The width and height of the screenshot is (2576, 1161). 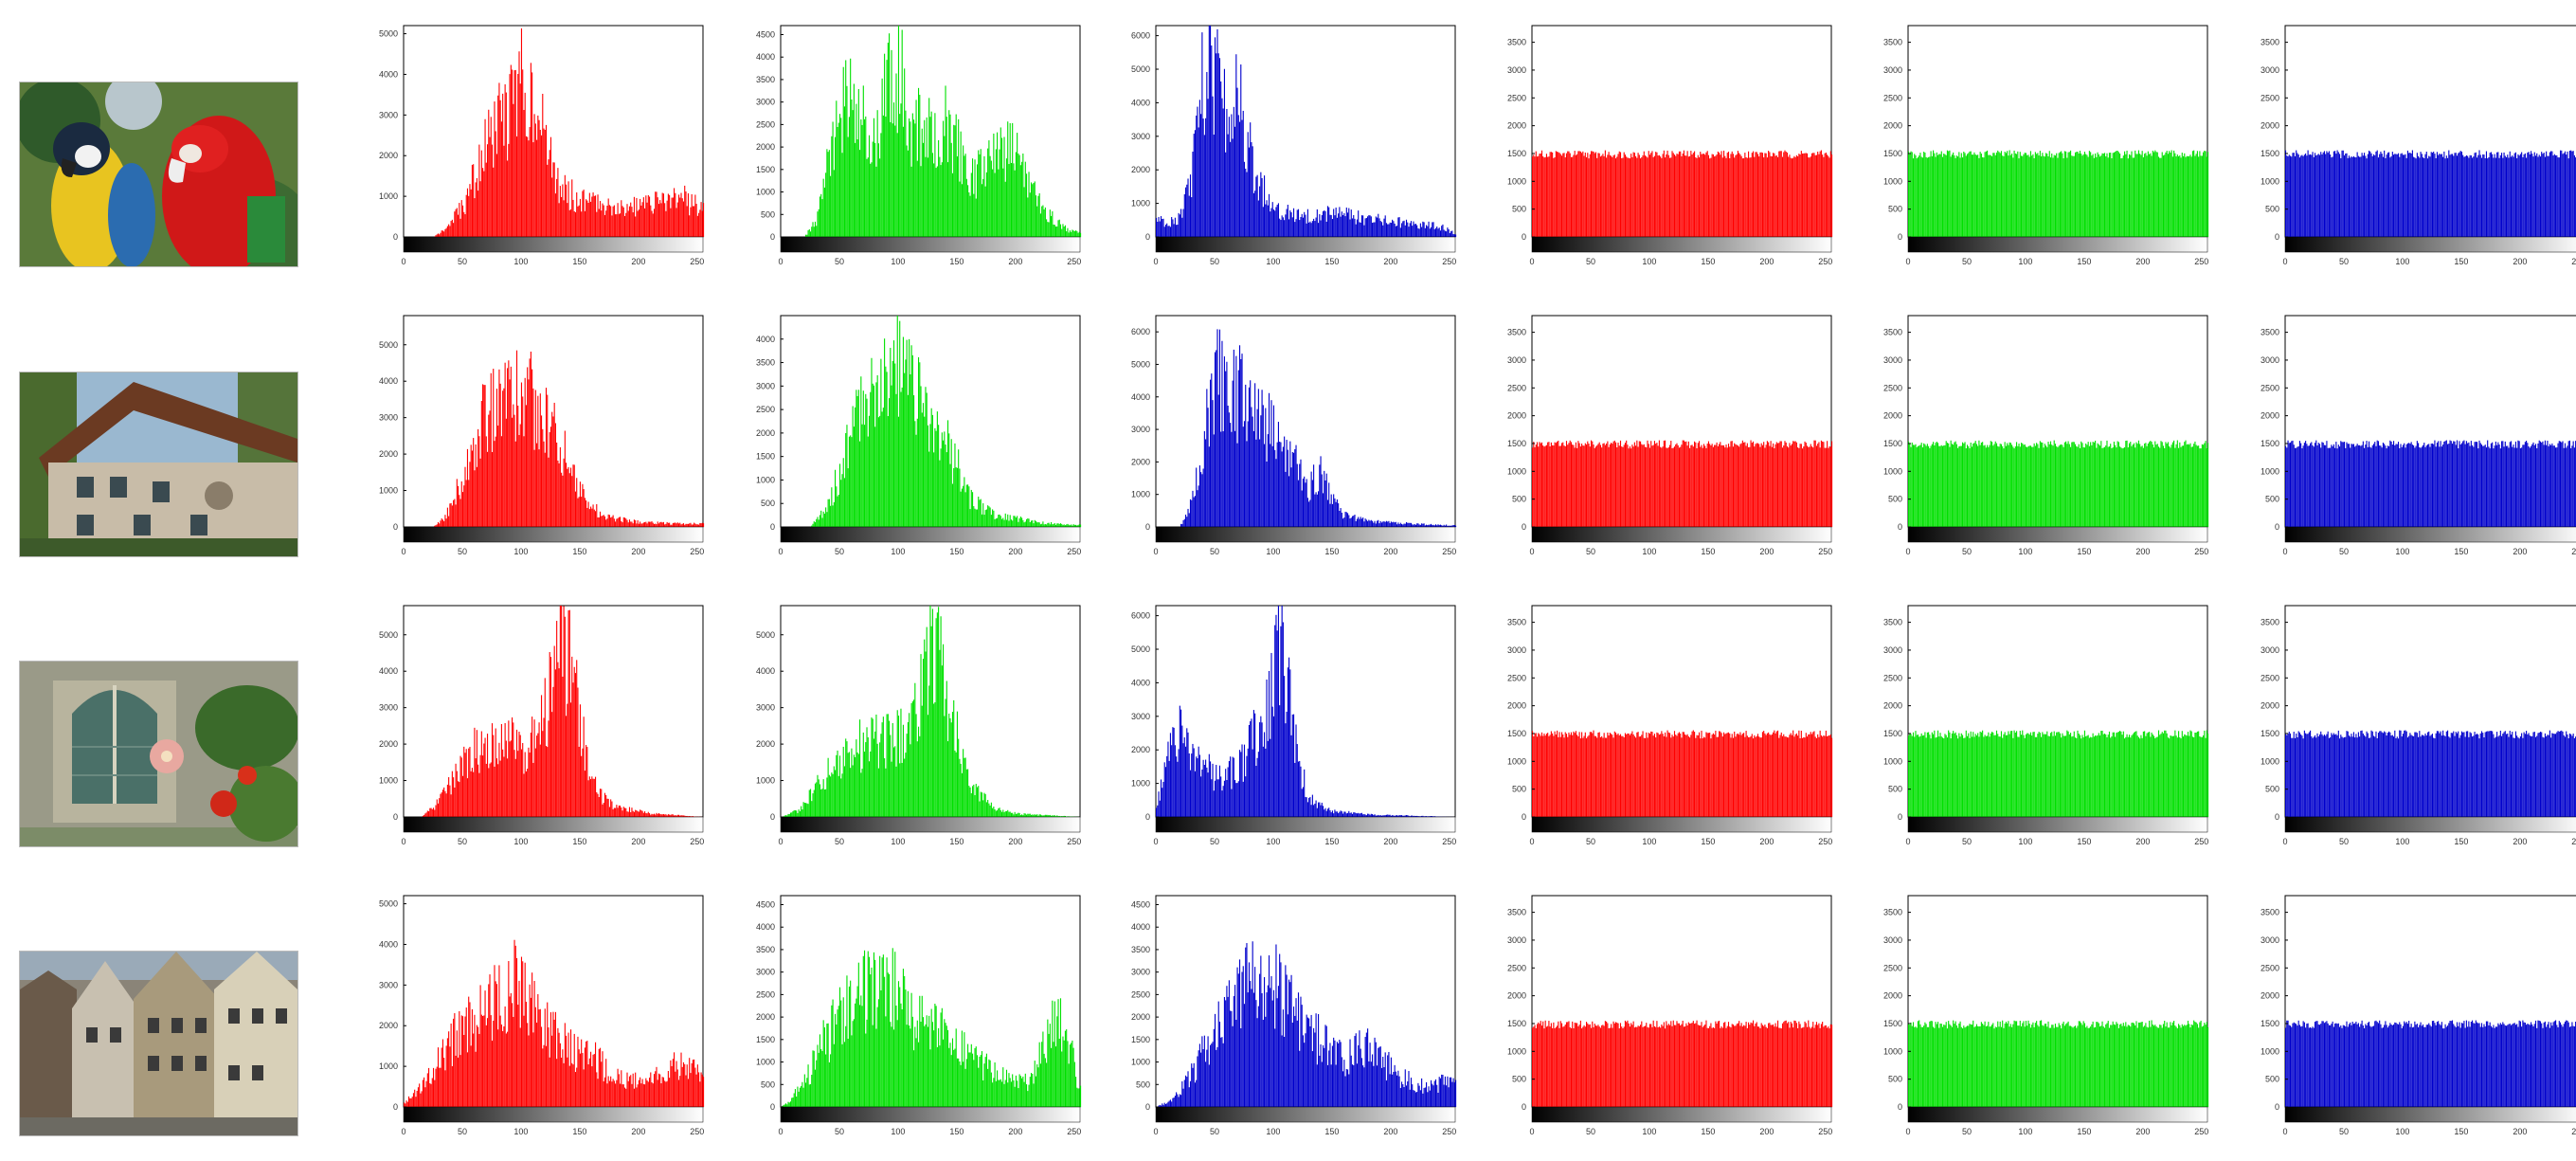 I want to click on y-tick-label: 3000, so click(x=1140, y=136).